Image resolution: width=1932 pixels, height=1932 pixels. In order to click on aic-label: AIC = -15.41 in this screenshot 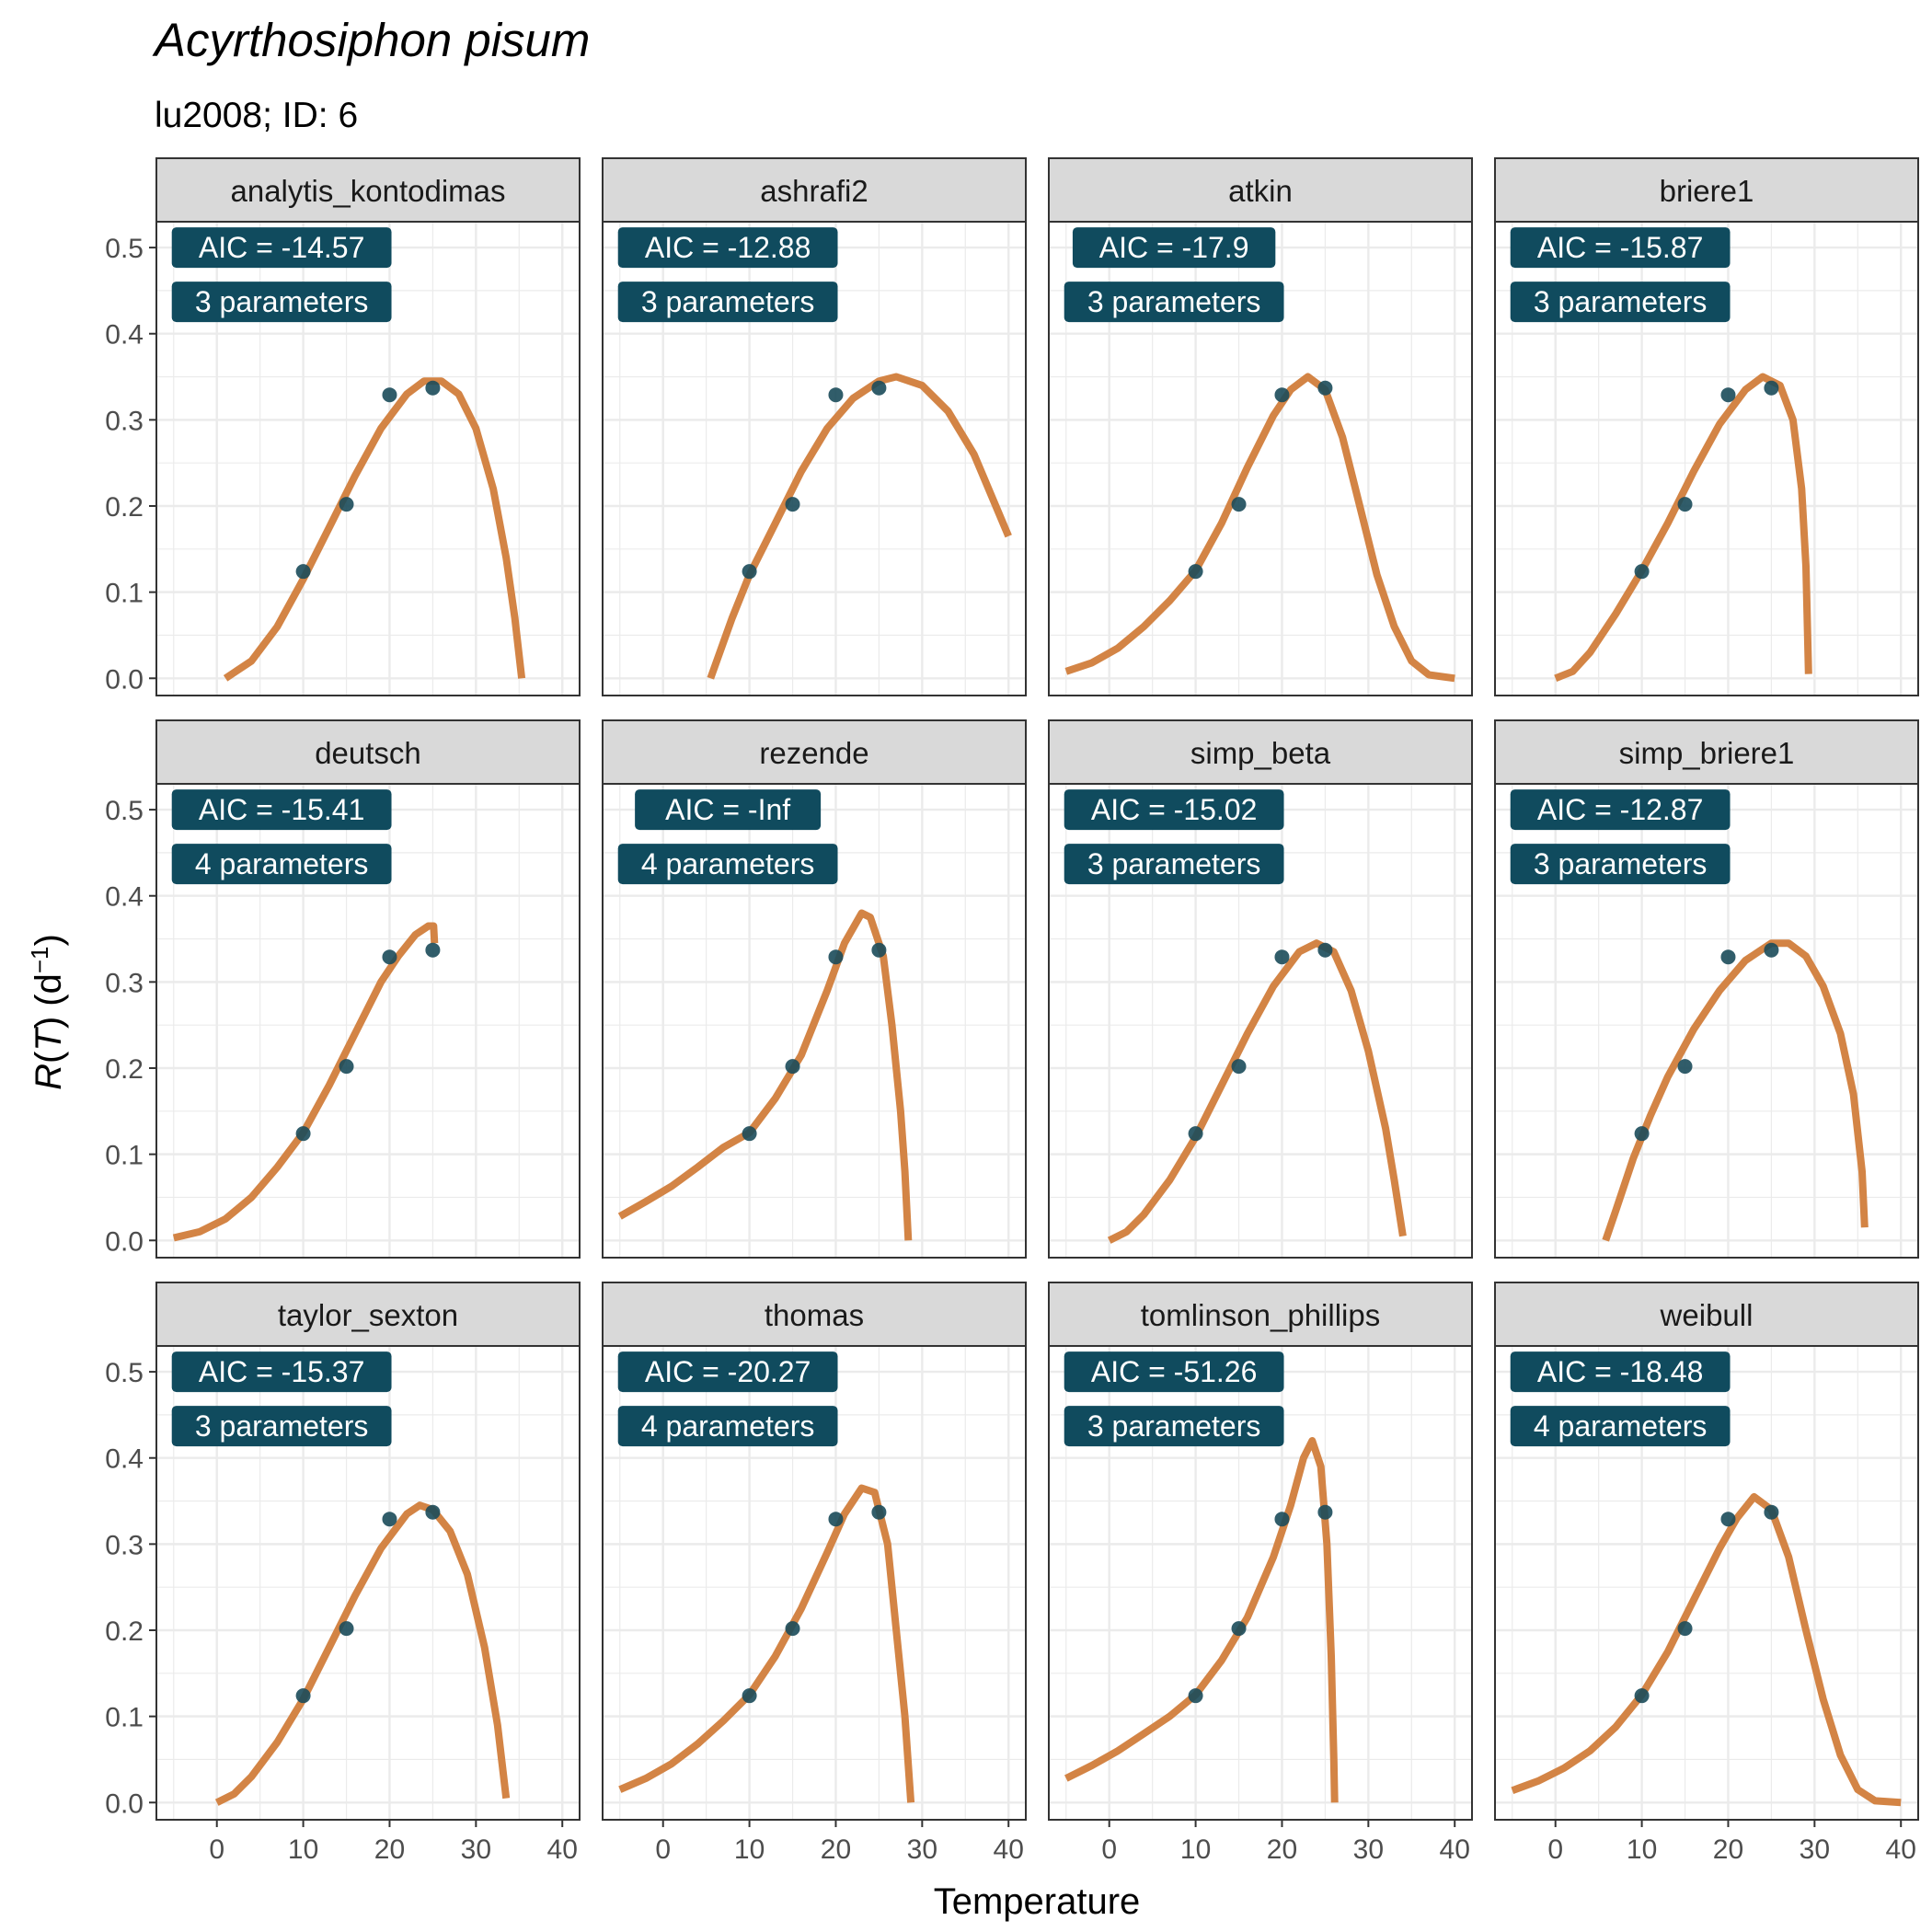, I will do `click(282, 809)`.